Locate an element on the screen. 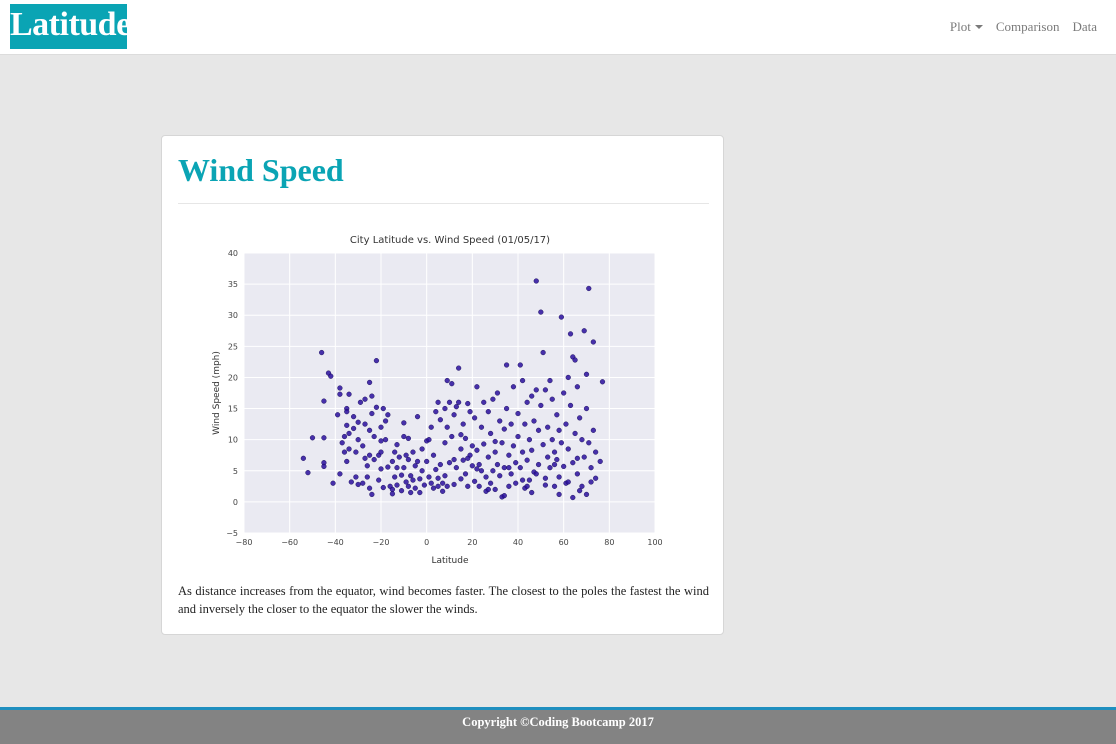  y-tick-label: 30 is located at coordinates (233, 315).